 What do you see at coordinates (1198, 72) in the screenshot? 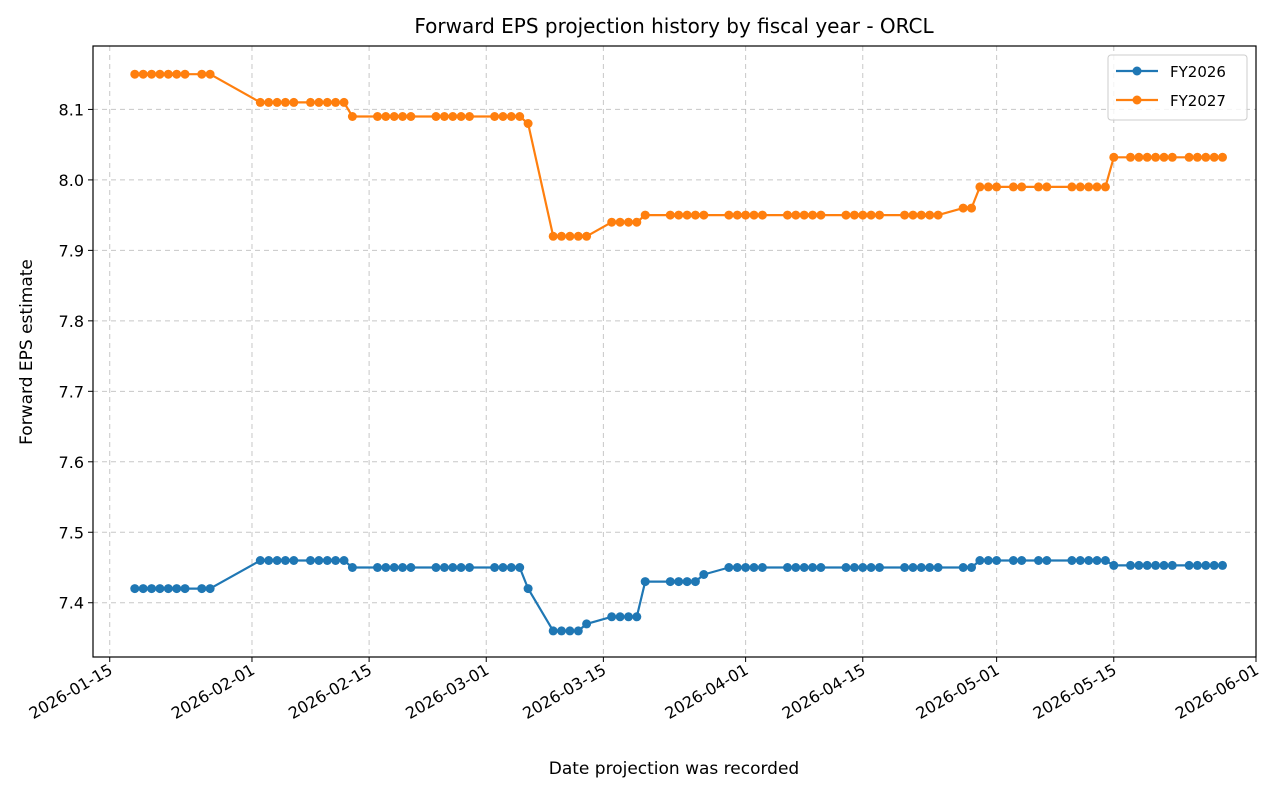
I see `legend-label-fy2026: FY2026` at bounding box center [1198, 72].